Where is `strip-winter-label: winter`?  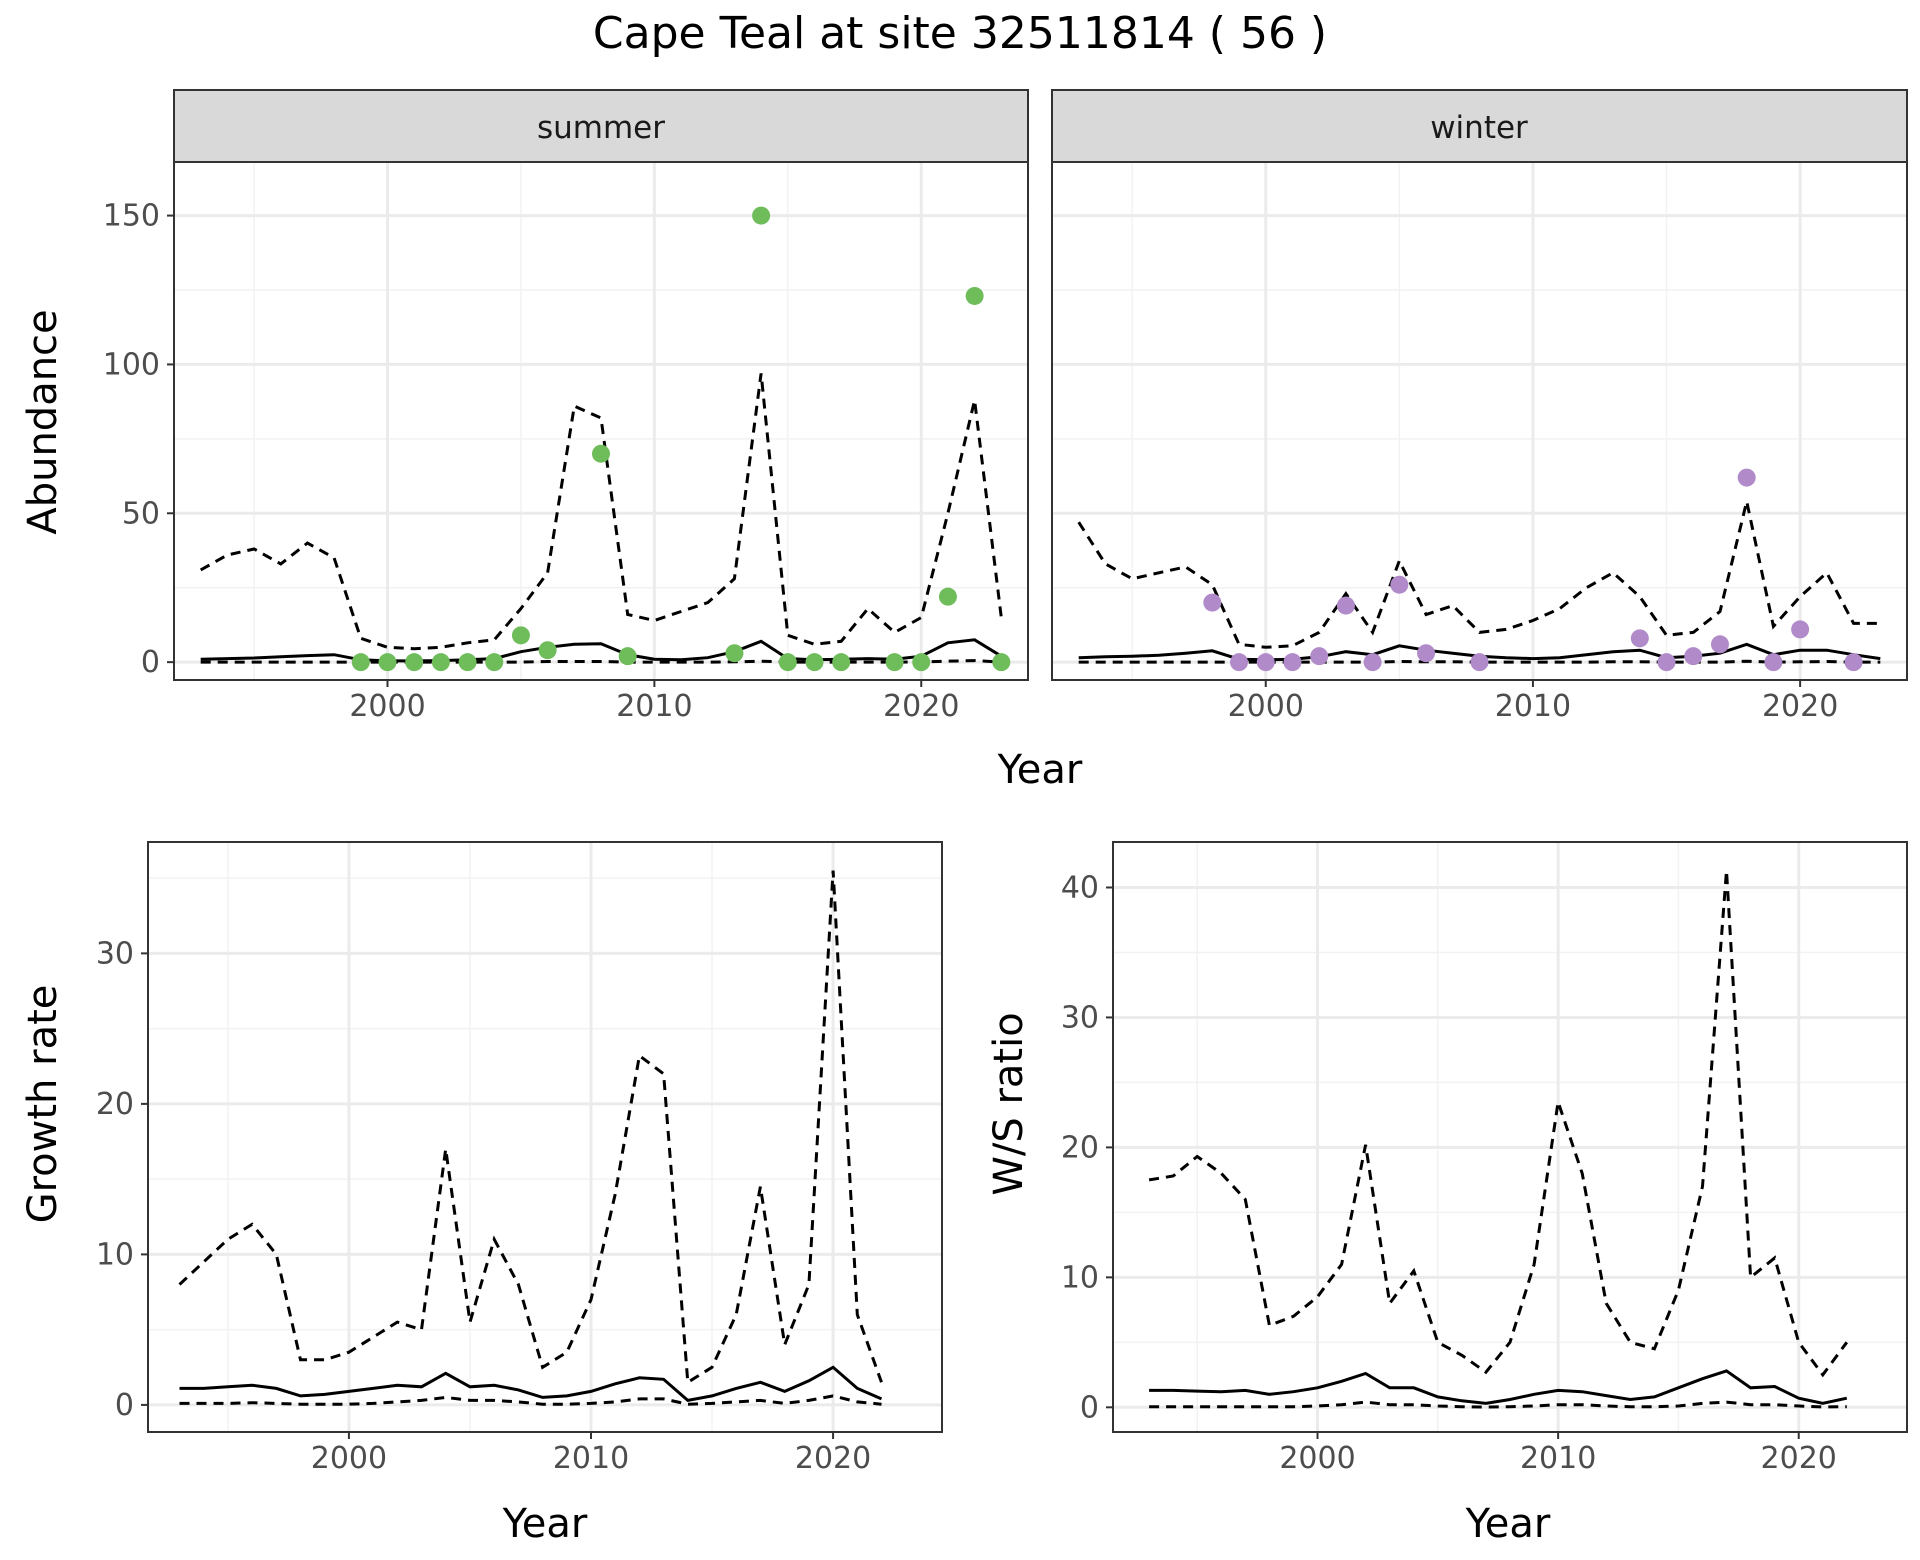
strip-winter-label: winter is located at coordinates (1479, 128).